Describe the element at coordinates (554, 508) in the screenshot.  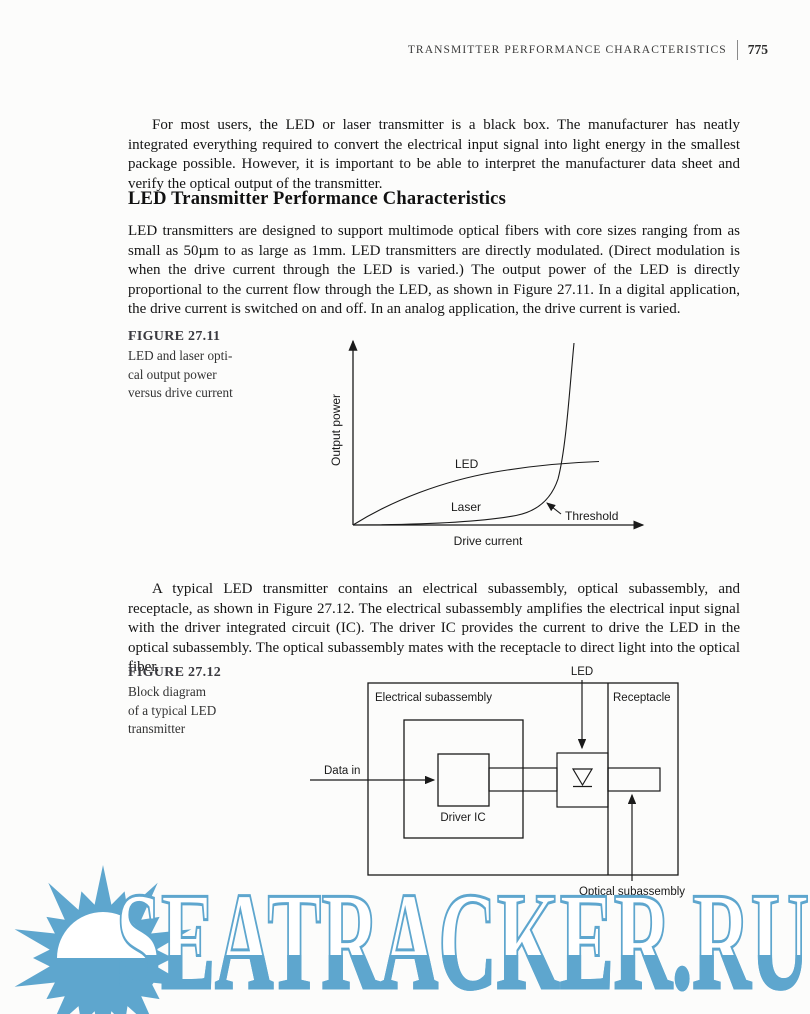
I see `threshold-arrow` at that location.